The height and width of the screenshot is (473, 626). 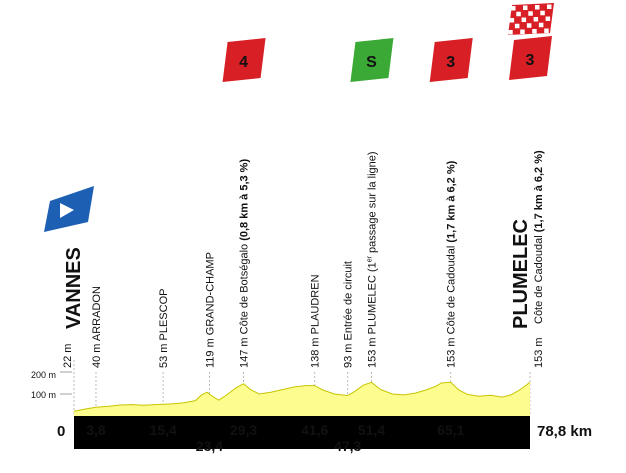 I want to click on km-labels: 3,8 15,4 23,4 29,3 41,6 47,351,4 65,1, so click(x=275, y=438).